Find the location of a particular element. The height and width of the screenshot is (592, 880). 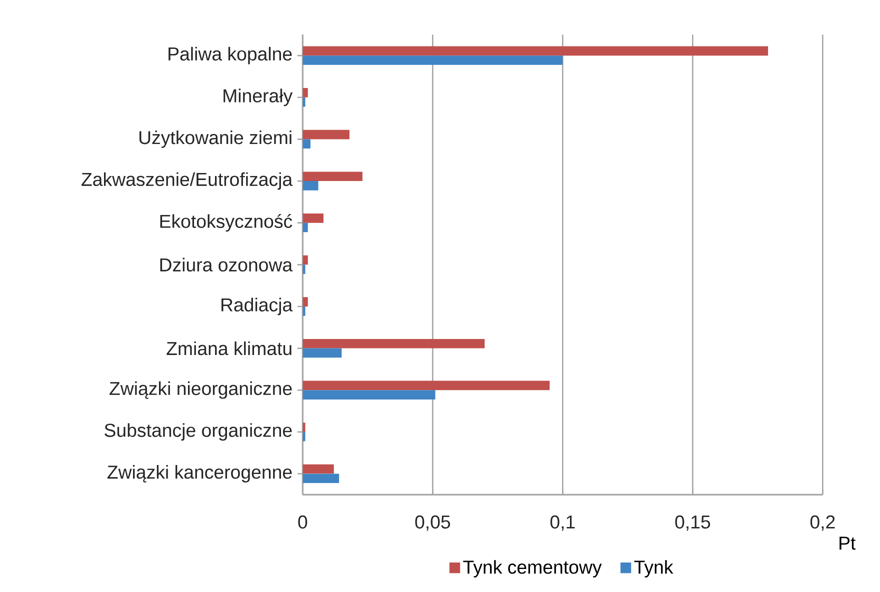

x-tick-label: 0,15 is located at coordinates (692, 523).